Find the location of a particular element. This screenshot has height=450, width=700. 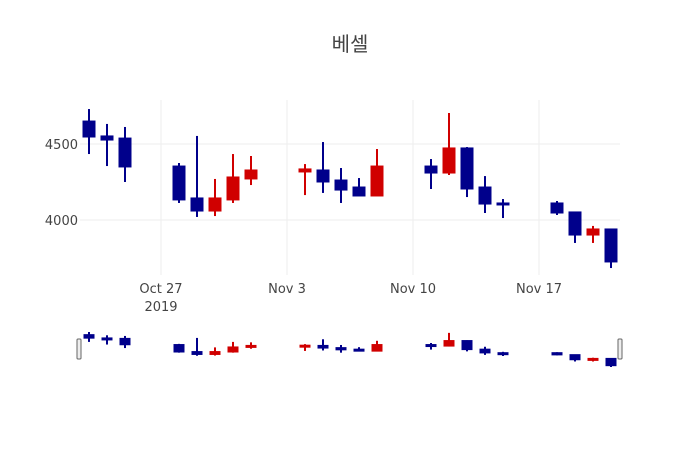

x-axis-ticks: Oct 27 2019 Nov 3 Nov 10 Nov 17 is located at coordinates (350, 298).